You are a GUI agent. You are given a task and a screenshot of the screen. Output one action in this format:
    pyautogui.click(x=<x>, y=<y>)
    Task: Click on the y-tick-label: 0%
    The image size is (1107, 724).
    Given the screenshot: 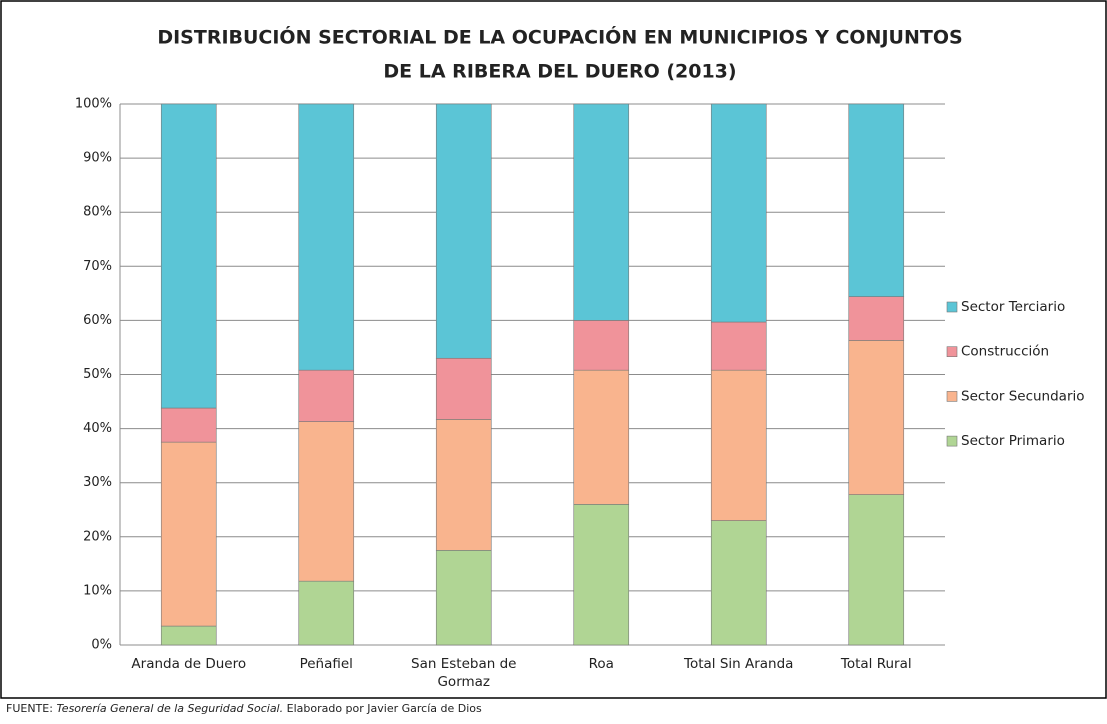 What is the action you would take?
    pyautogui.click(x=101, y=645)
    